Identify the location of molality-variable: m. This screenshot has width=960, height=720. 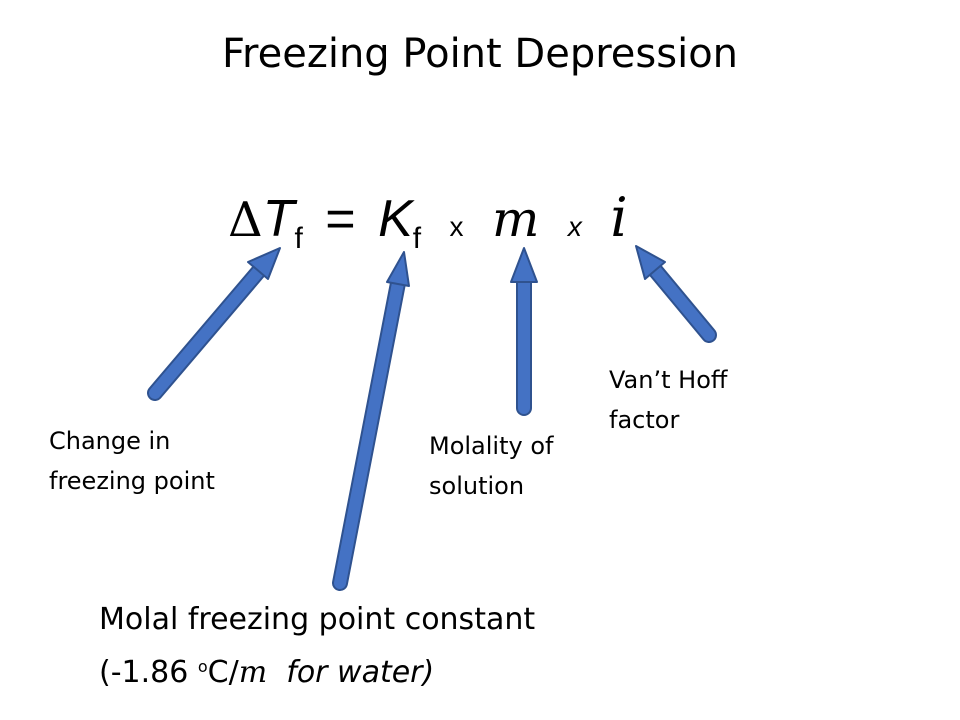
(516, 219).